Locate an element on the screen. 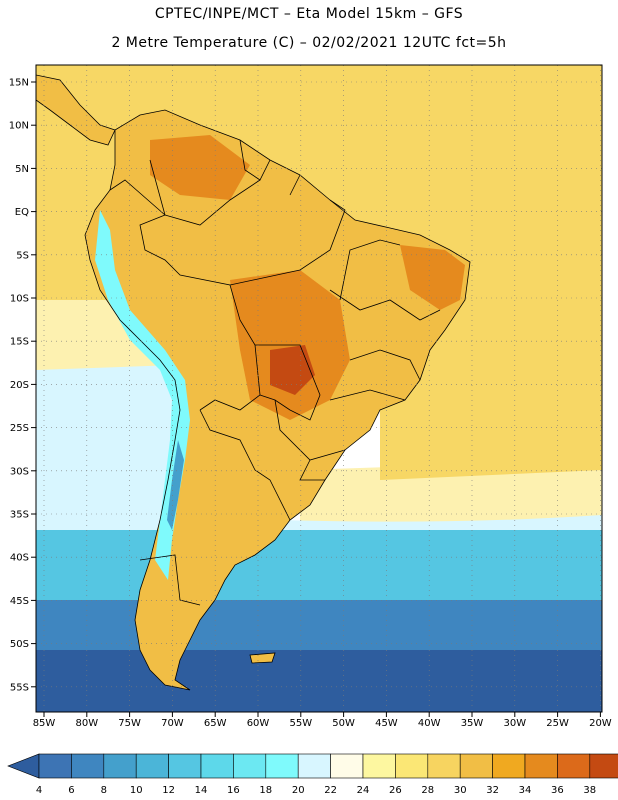  lon-label: 40W is located at coordinates (429, 723).